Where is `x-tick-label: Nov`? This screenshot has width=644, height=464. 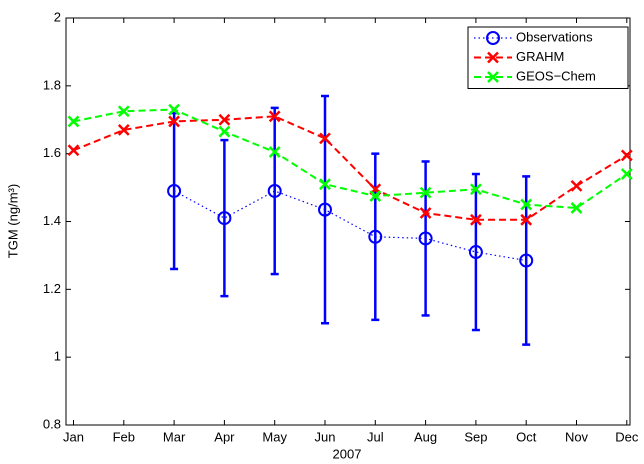 x-tick-label: Nov is located at coordinates (577, 436).